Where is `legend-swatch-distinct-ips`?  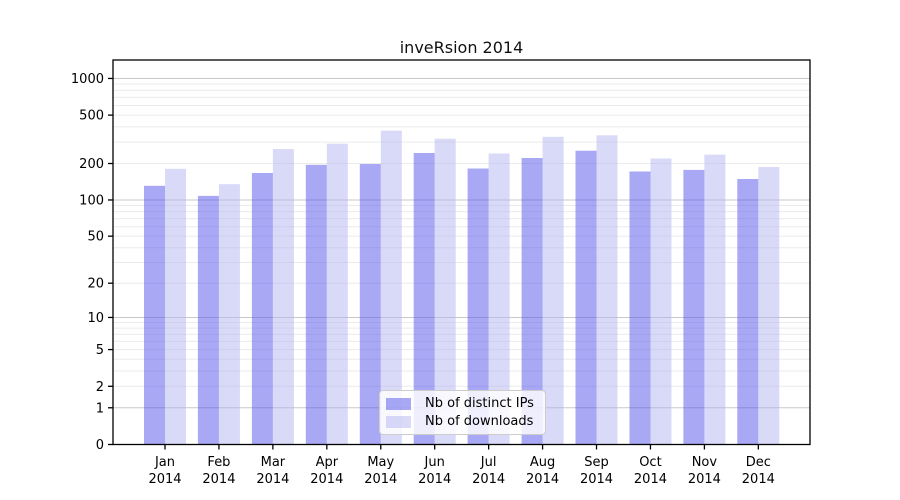
legend-swatch-distinct-ips is located at coordinates (398, 403).